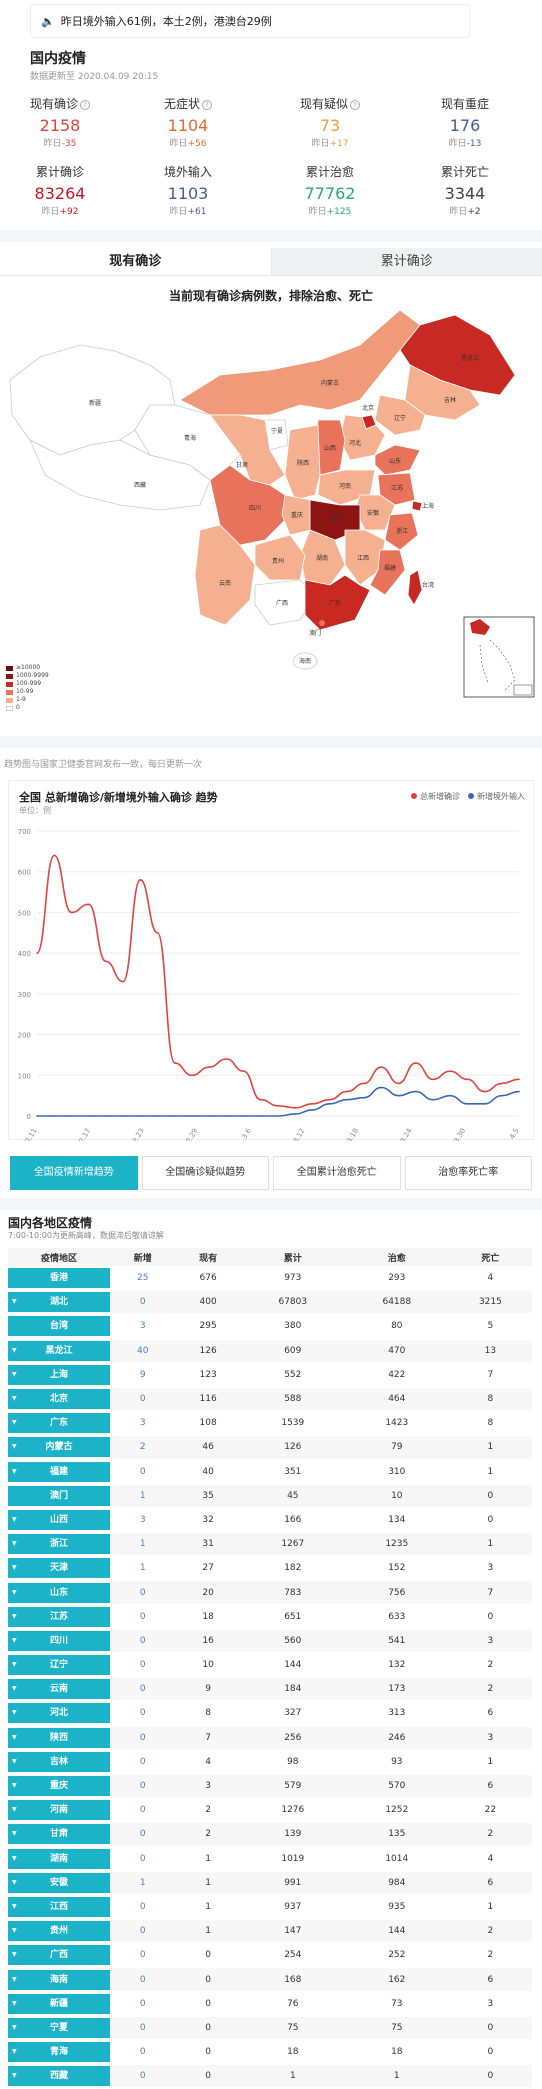  What do you see at coordinates (59, 1326) in the screenshot?
I see `region-name-cell: 台湾` at bounding box center [59, 1326].